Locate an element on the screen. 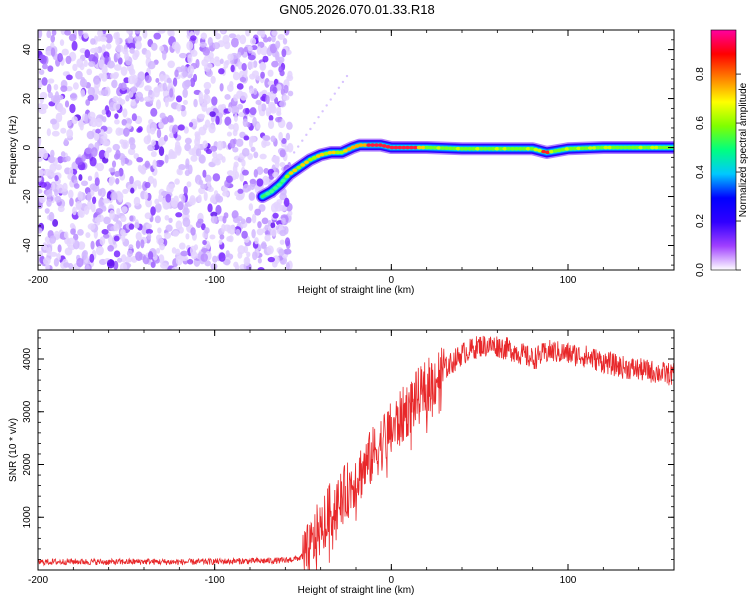 This screenshot has height=605, width=750. y-tick-label: 3000 is located at coordinates (27, 411).